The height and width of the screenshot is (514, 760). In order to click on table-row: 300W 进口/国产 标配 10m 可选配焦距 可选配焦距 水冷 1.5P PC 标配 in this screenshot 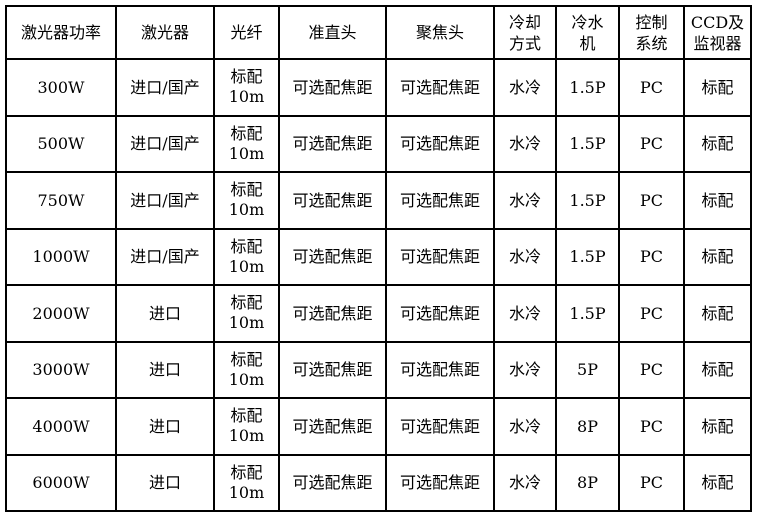, I will do `click(378, 87)`.